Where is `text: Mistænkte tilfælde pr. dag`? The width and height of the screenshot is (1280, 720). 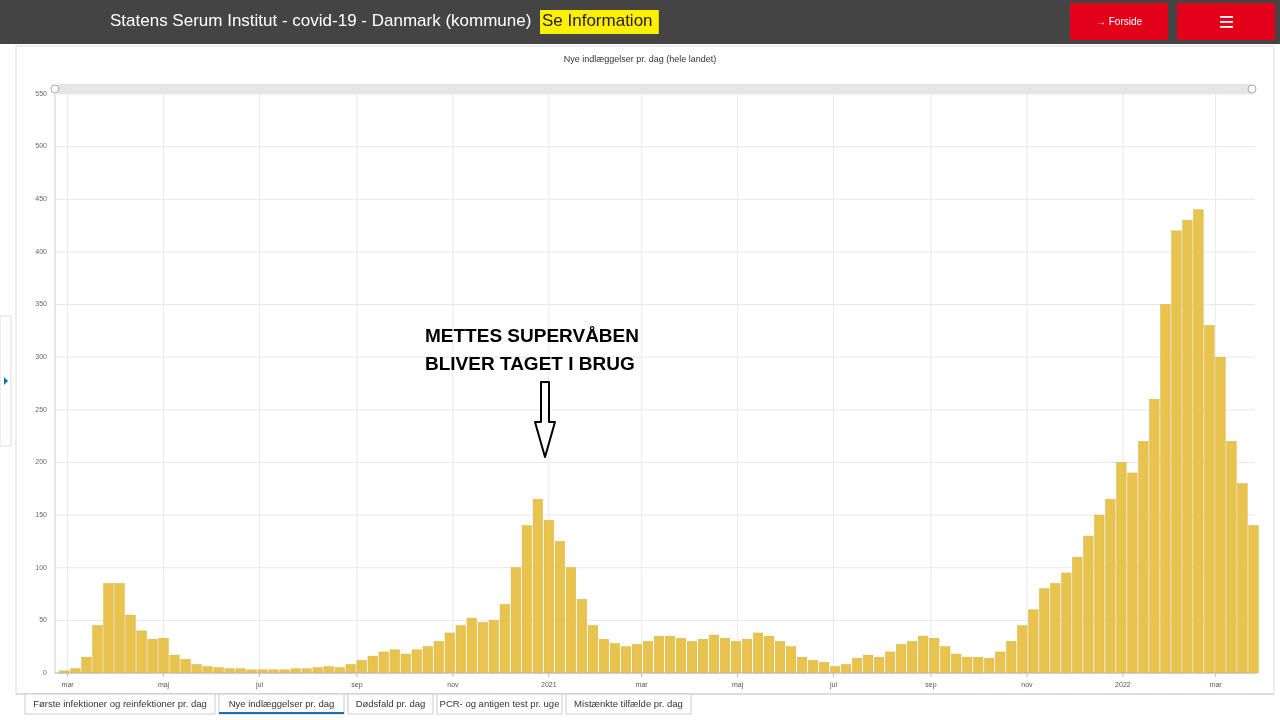 text: Mistænkte tilfælde pr. dag is located at coordinates (628, 703).